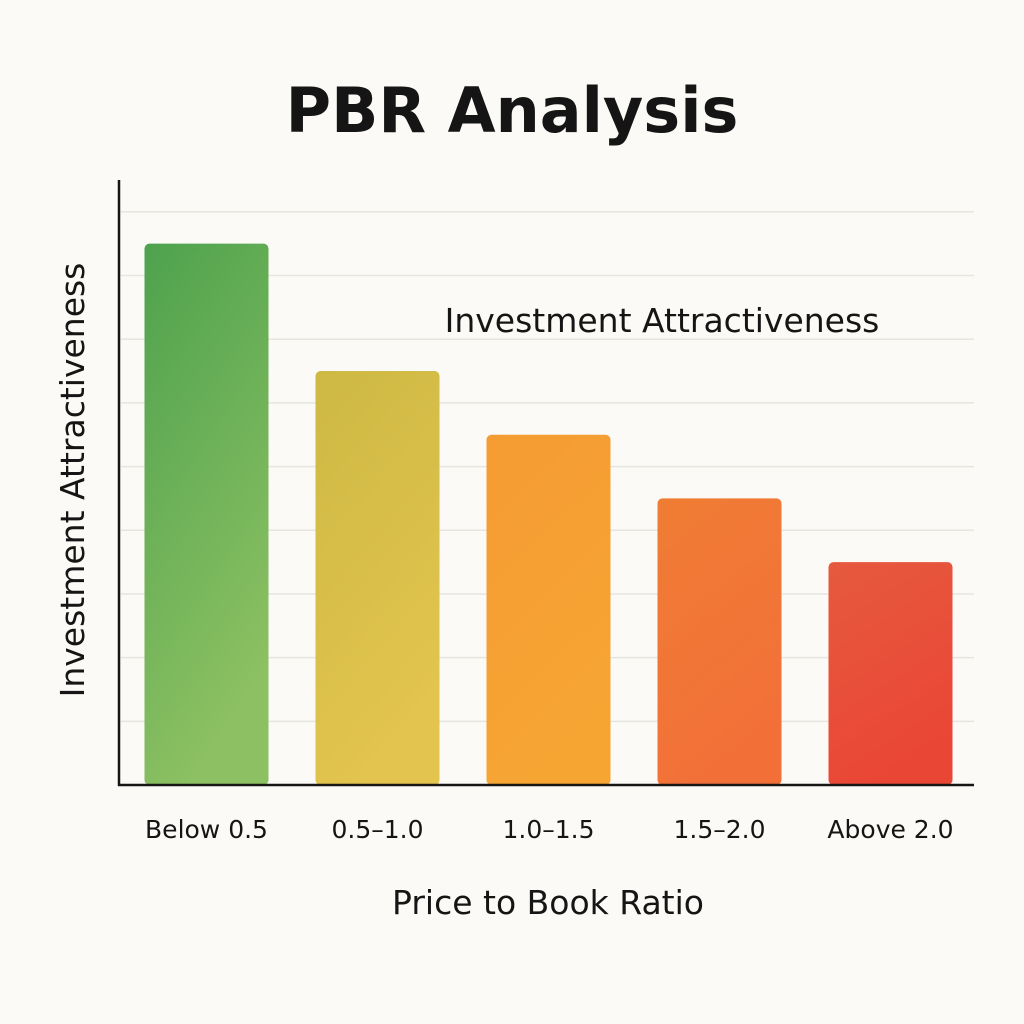  I want to click on x-tick-label: Above 2.0, so click(890, 829).